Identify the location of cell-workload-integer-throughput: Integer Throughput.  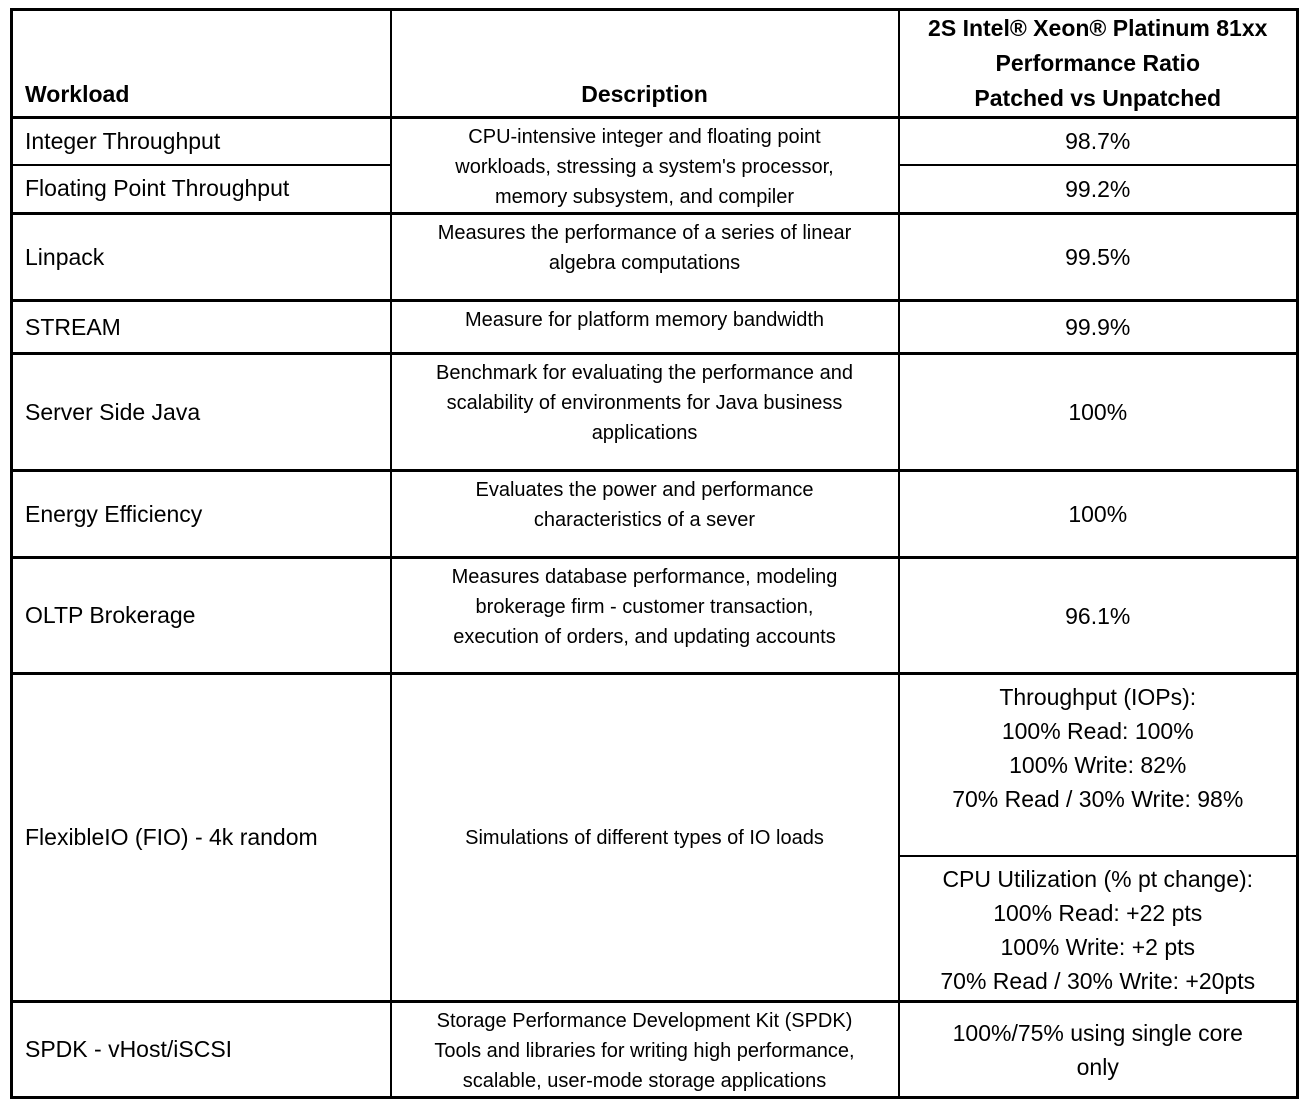
(201, 140).